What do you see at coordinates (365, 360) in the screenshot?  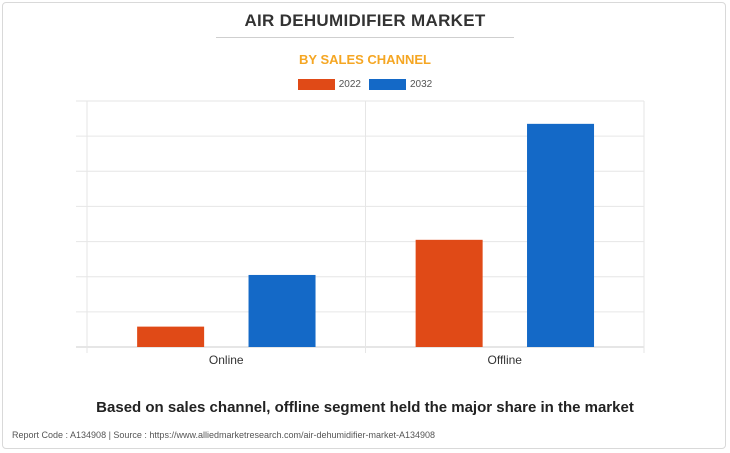 I see `x-tick-labels: Online Offline` at bounding box center [365, 360].